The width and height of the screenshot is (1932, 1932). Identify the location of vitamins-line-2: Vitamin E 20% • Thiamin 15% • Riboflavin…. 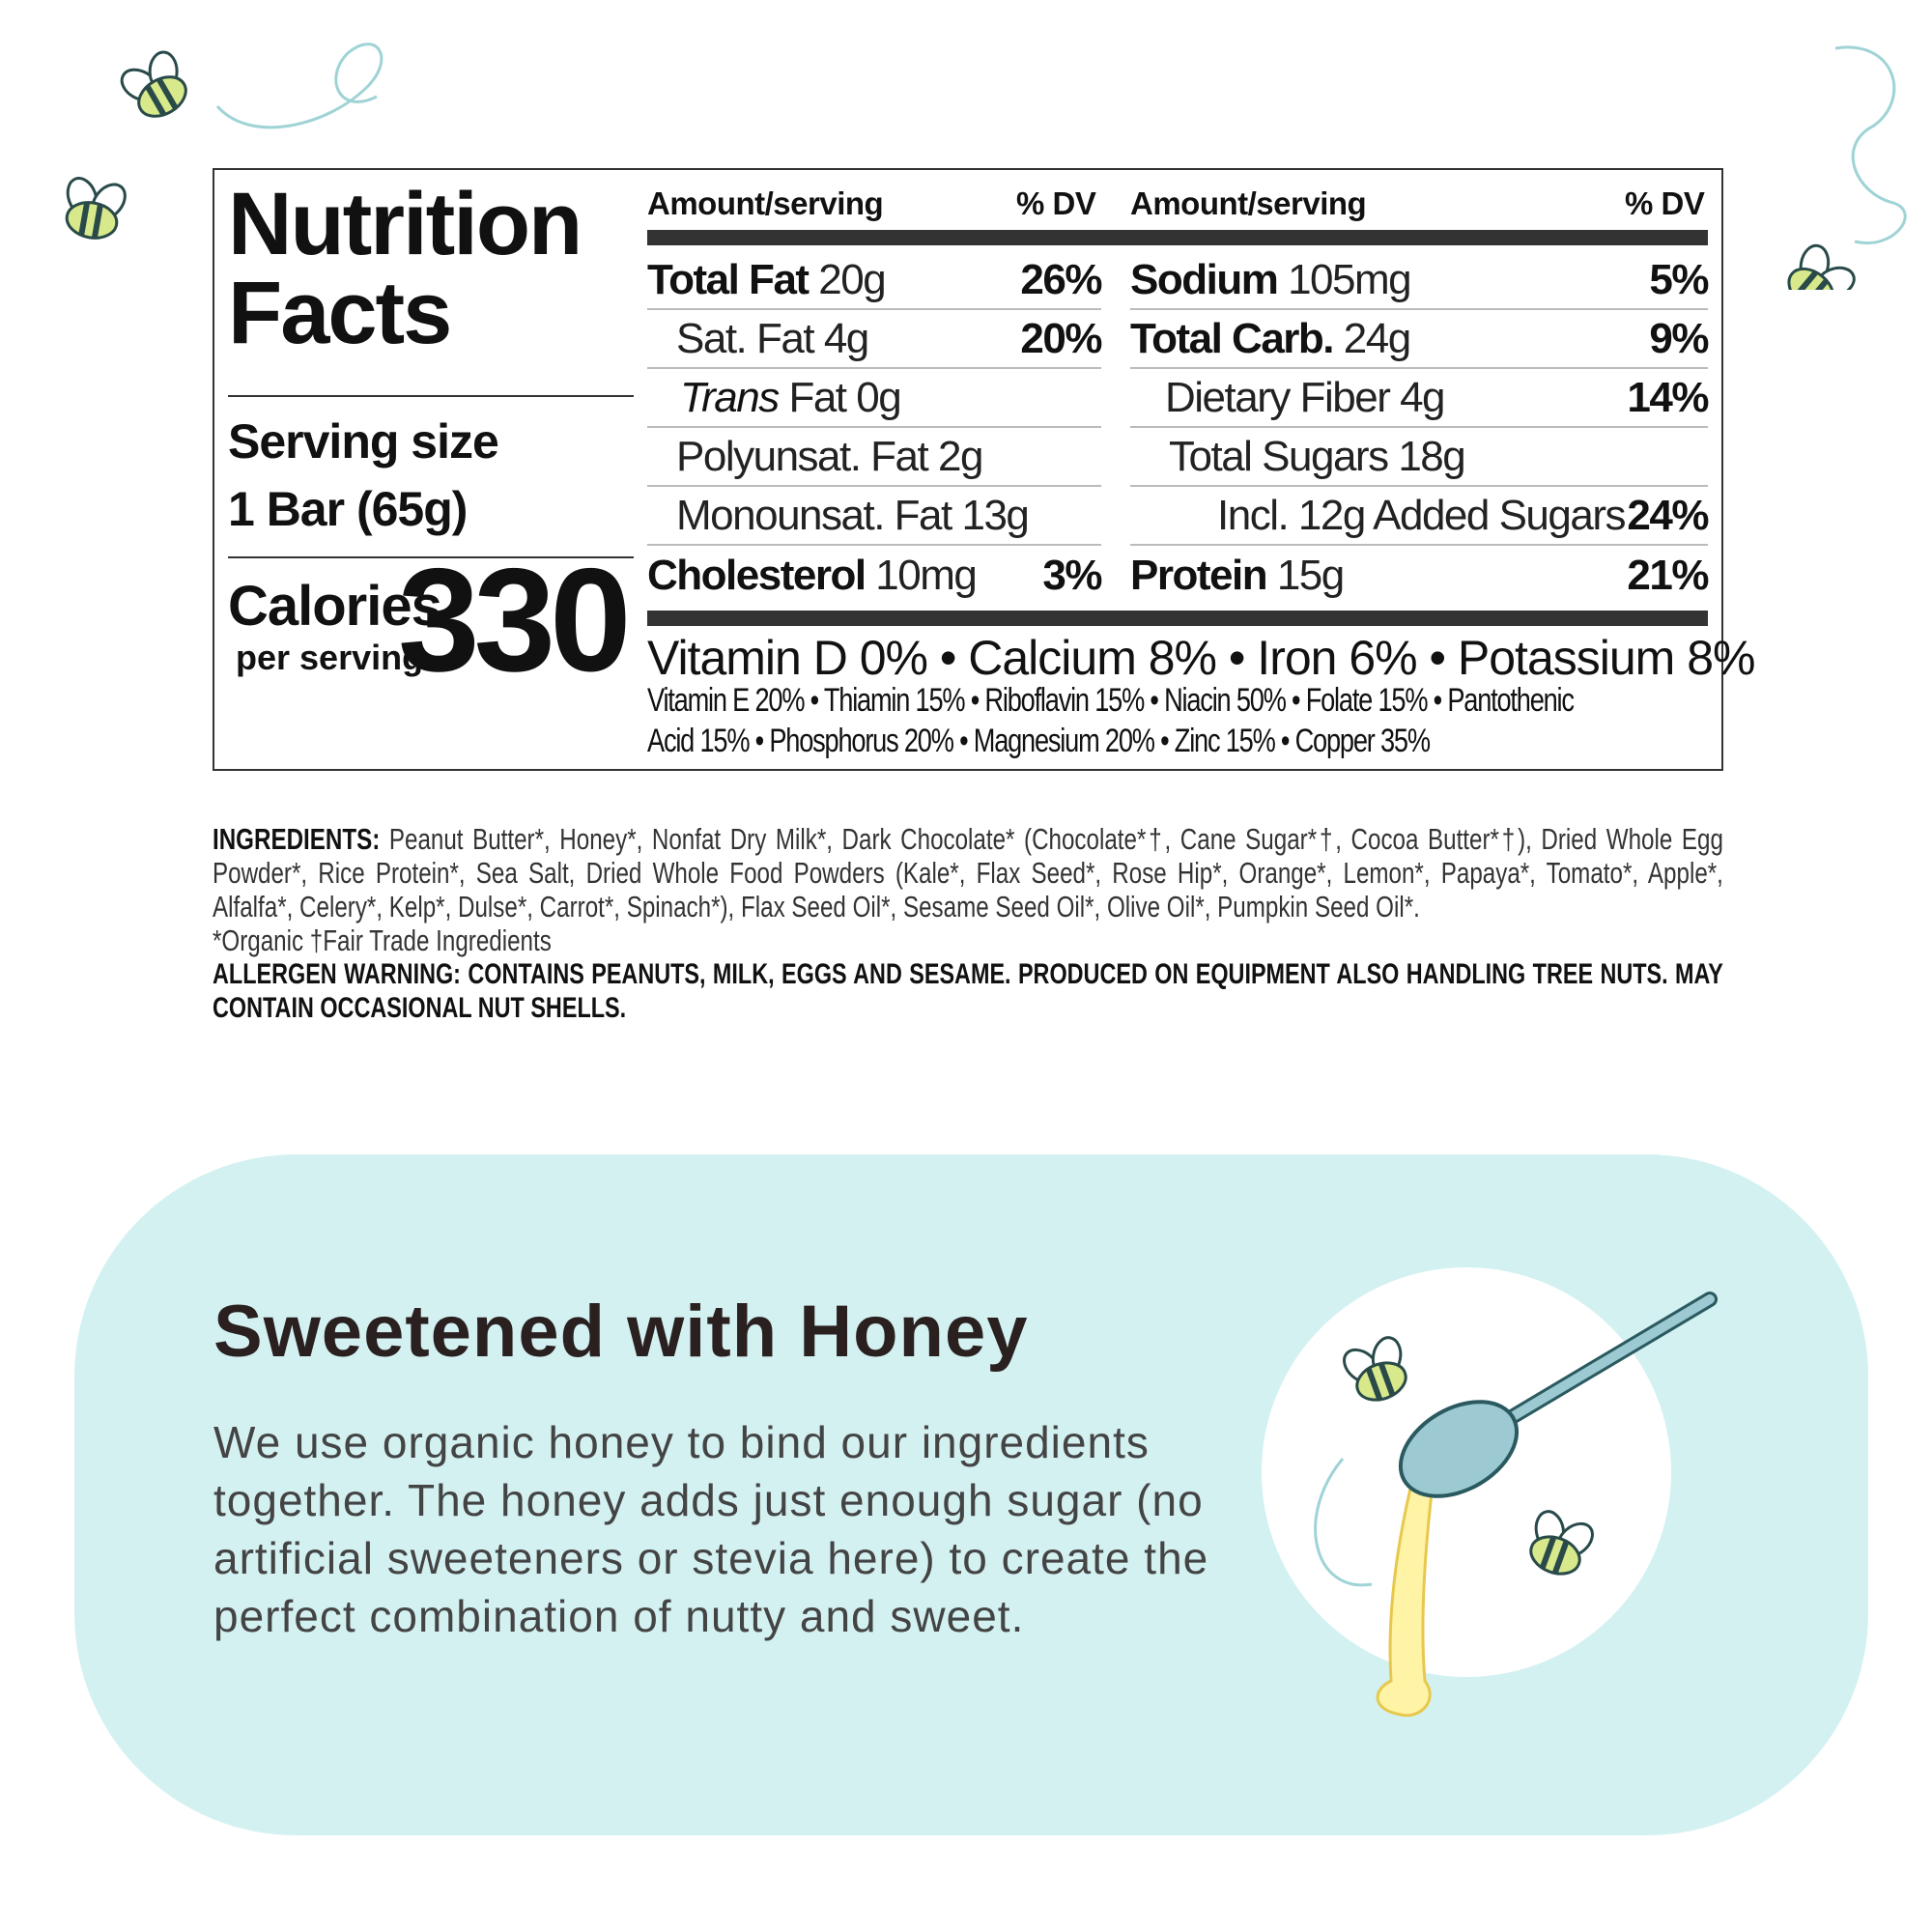
(1111, 700).